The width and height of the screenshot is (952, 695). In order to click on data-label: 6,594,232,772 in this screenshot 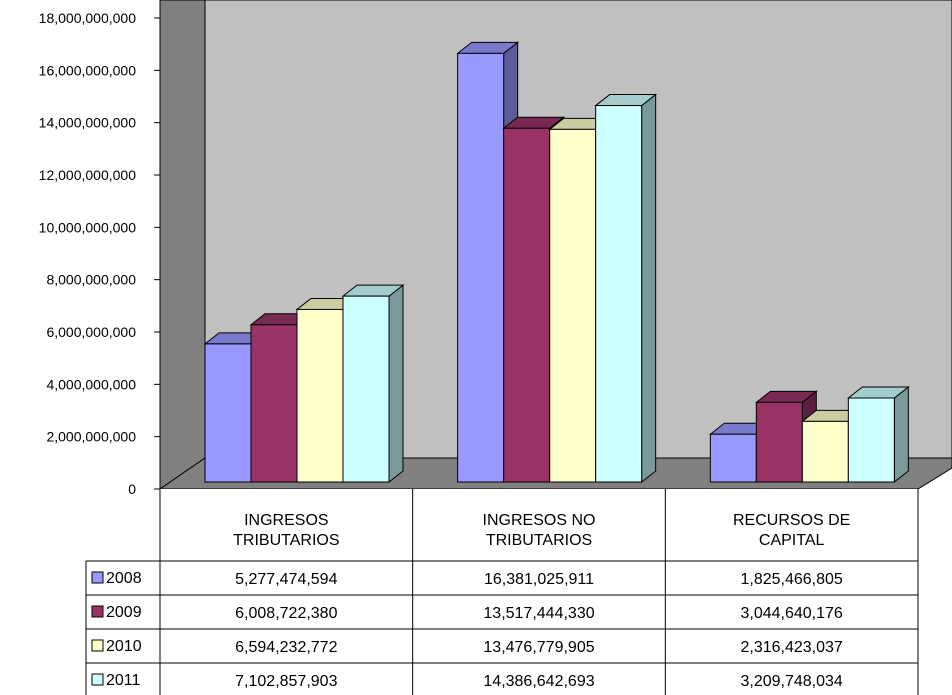, I will do `click(286, 647)`.